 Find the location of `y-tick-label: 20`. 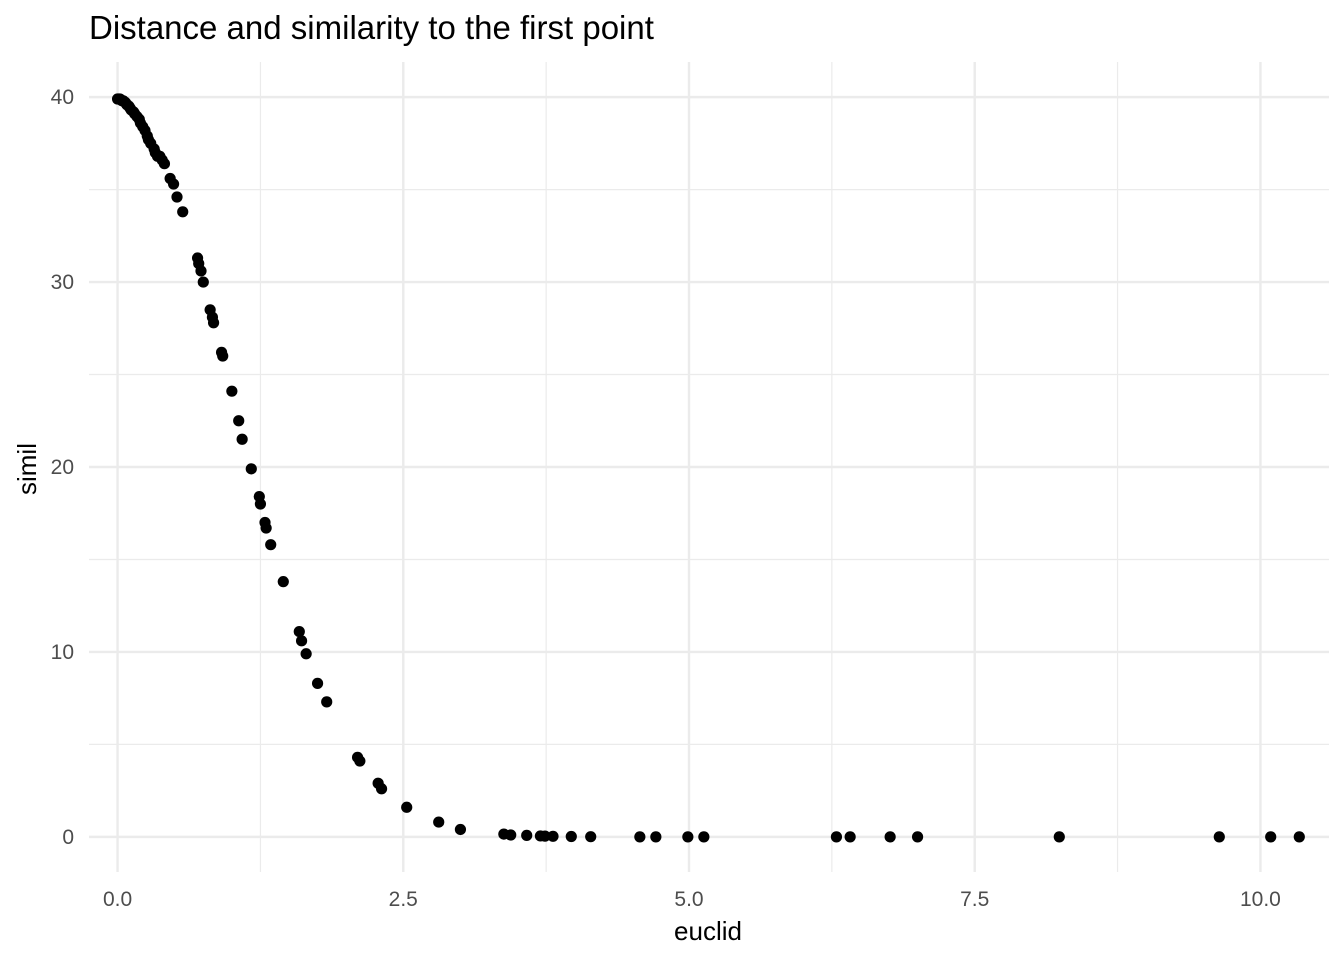

y-tick-label: 20 is located at coordinates (62, 467).